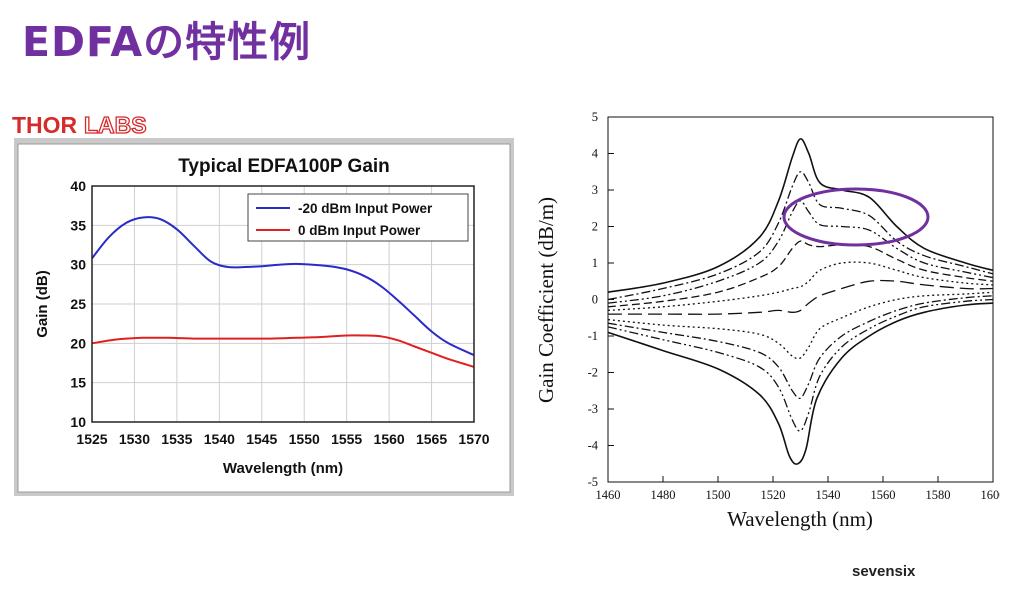  Describe the element at coordinates (718, 495) in the screenshot. I see `x-tick-label: 1500` at that location.